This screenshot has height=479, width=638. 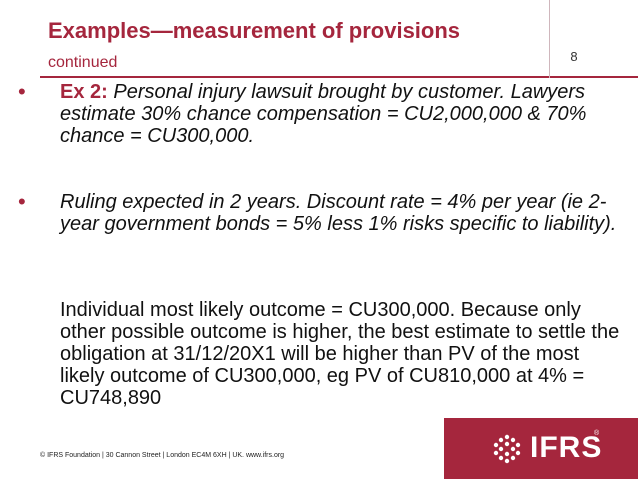 What do you see at coordinates (566, 447) in the screenshot?
I see `logo-text: IFRS` at bounding box center [566, 447].